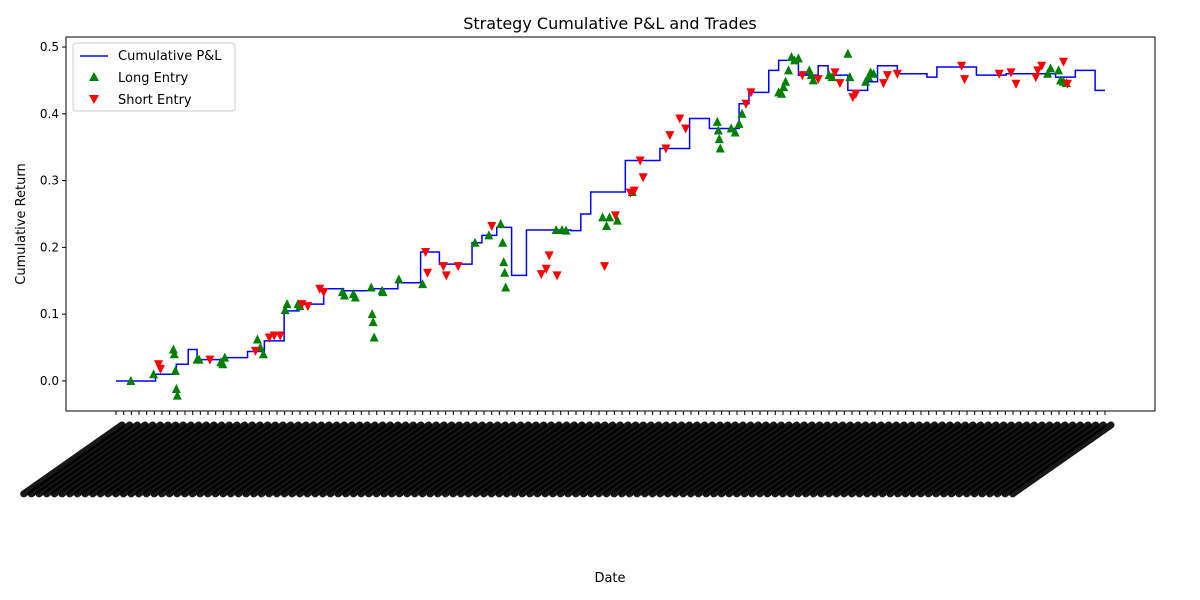 The height and width of the screenshot is (600, 1200). I want to click on legend-label-long: Long Entry, so click(153, 78).